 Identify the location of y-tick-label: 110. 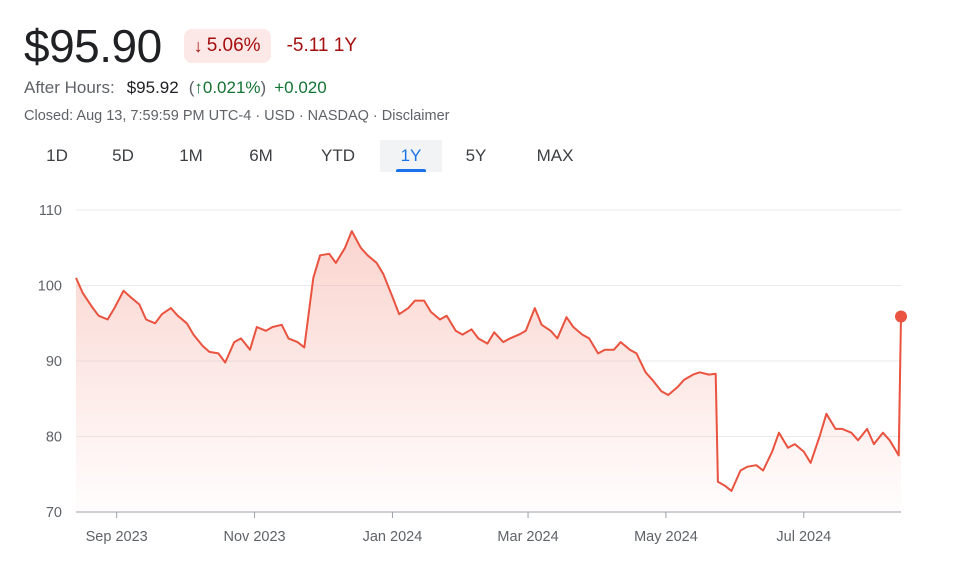
(50, 211).